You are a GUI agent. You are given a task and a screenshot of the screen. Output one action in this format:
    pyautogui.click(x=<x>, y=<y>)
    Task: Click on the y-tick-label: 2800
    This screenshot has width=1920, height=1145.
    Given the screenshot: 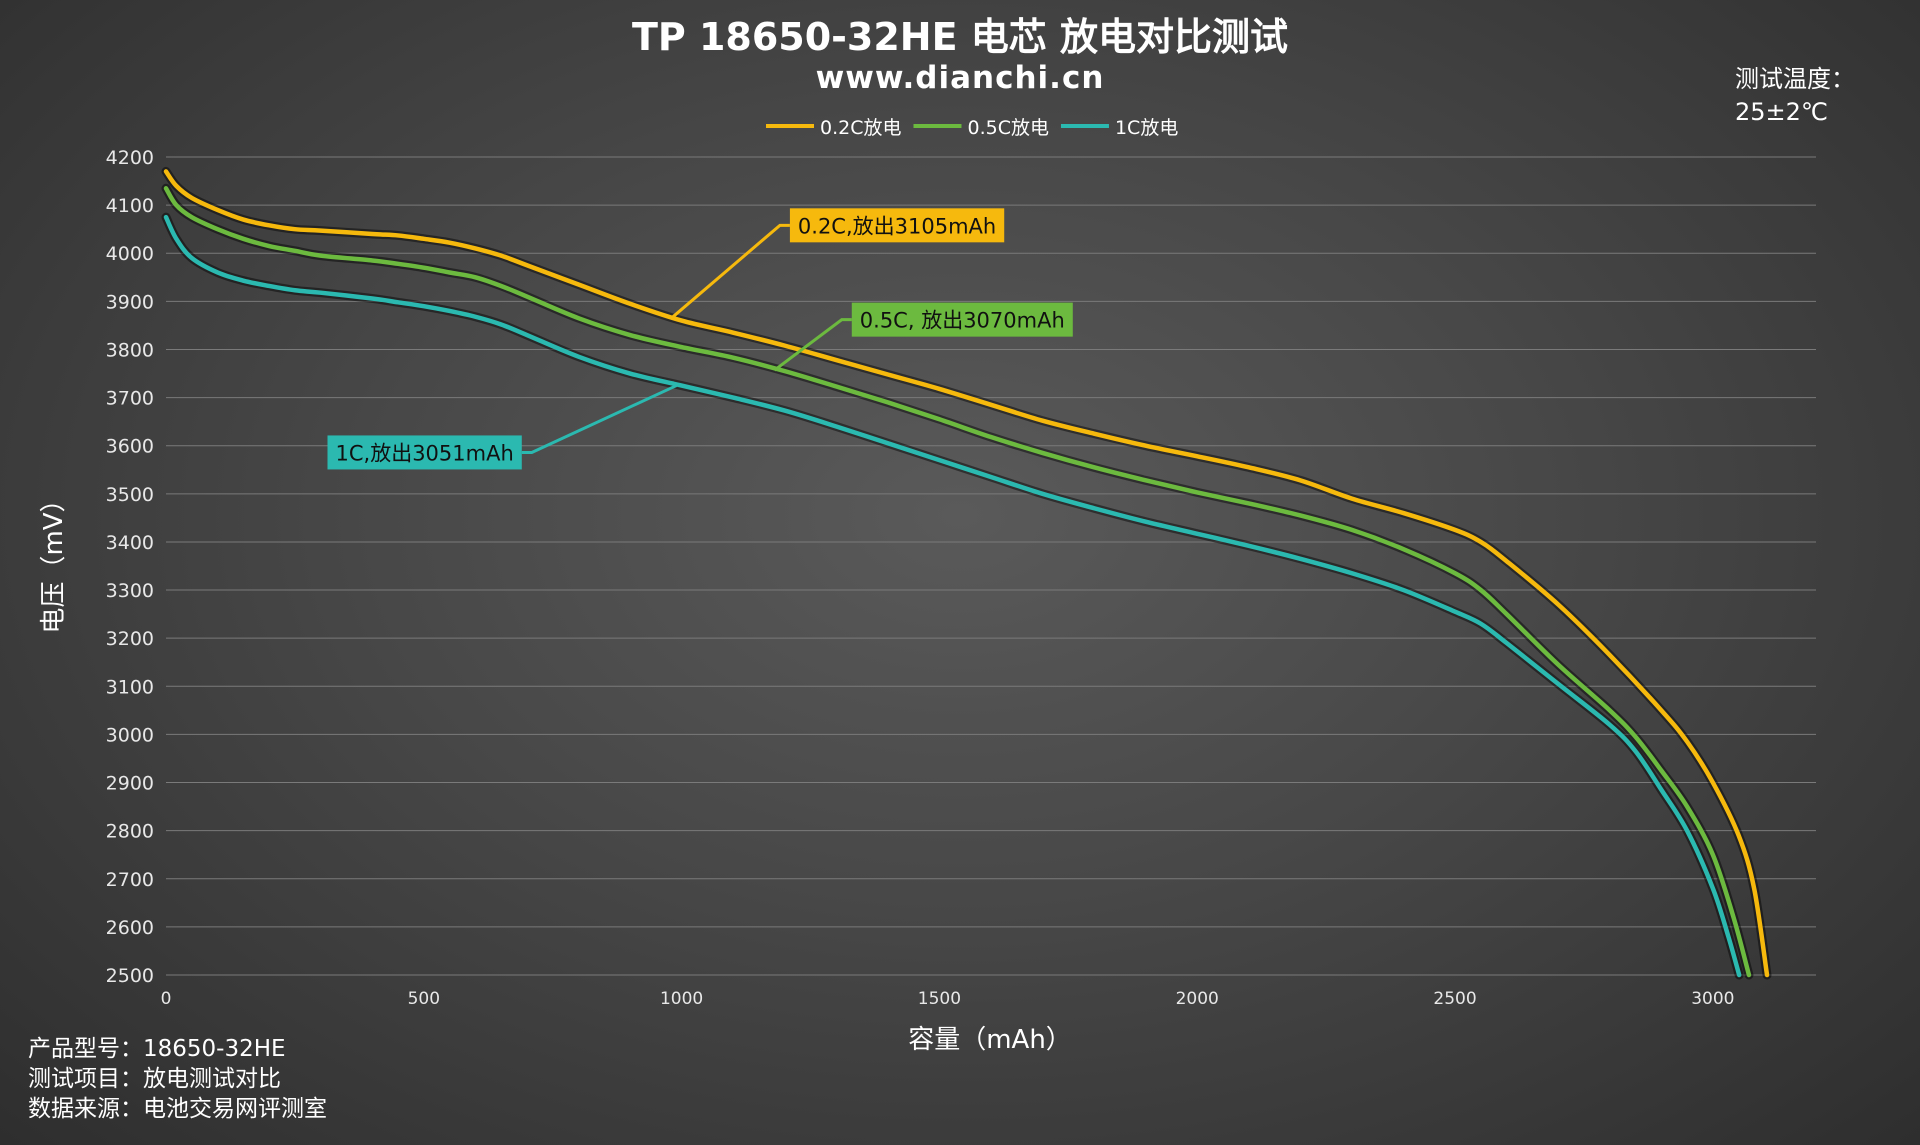 What is the action you would take?
    pyautogui.click(x=130, y=832)
    